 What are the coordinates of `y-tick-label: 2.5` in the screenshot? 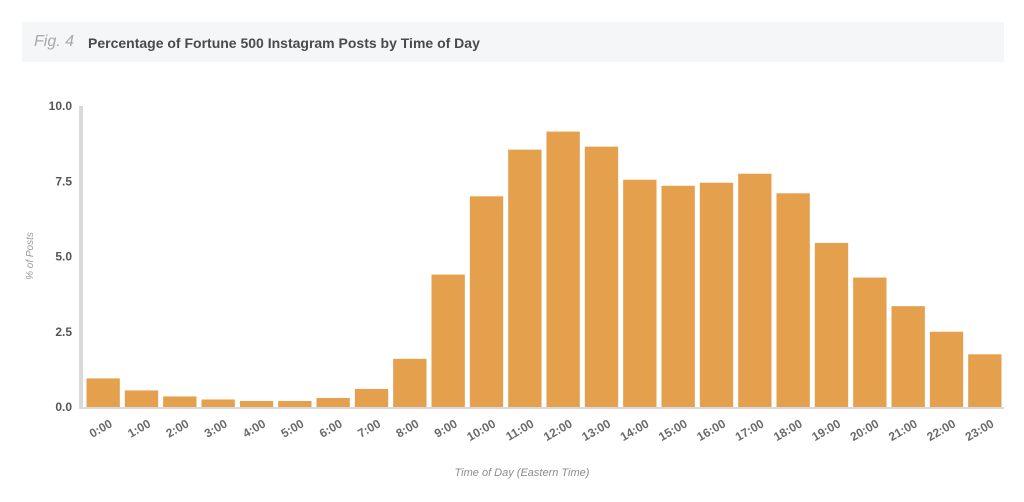 It's located at (63, 332).